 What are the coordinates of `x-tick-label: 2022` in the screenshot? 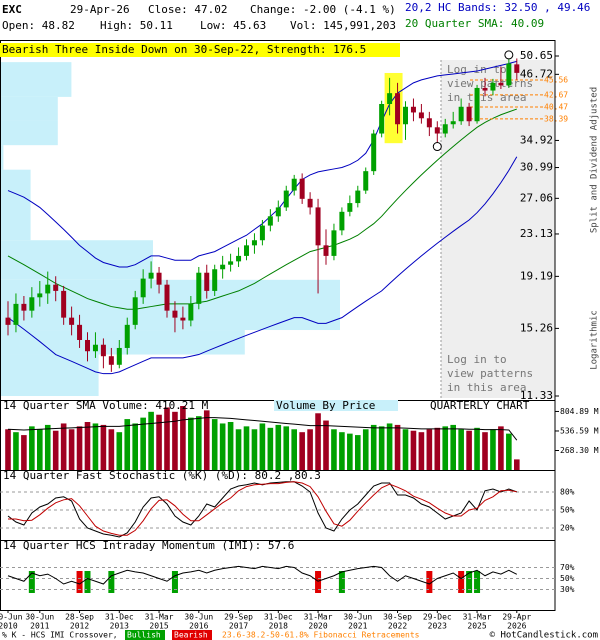 It's located at (397, 626).